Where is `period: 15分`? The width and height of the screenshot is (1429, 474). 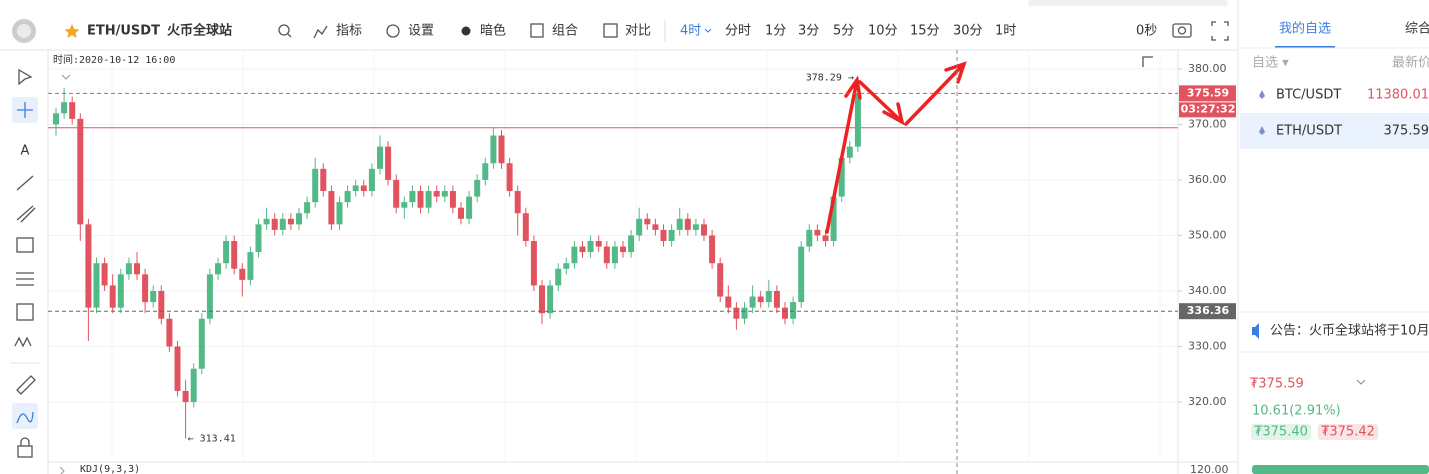 period: 15分 is located at coordinates (925, 31).